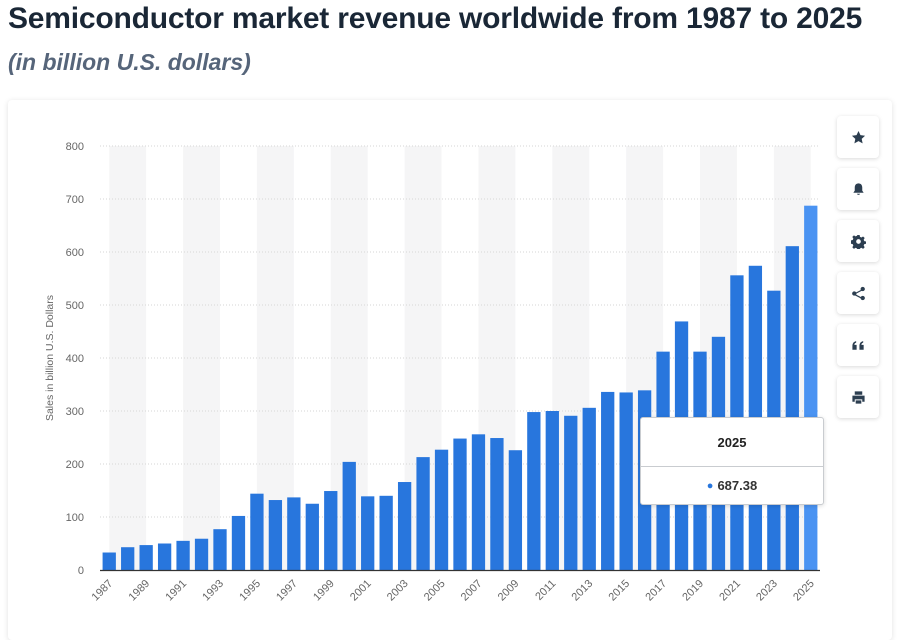 The image size is (906, 640). What do you see at coordinates (435, 591) in the screenshot?
I see `x-tick-label: 2005` at bounding box center [435, 591].